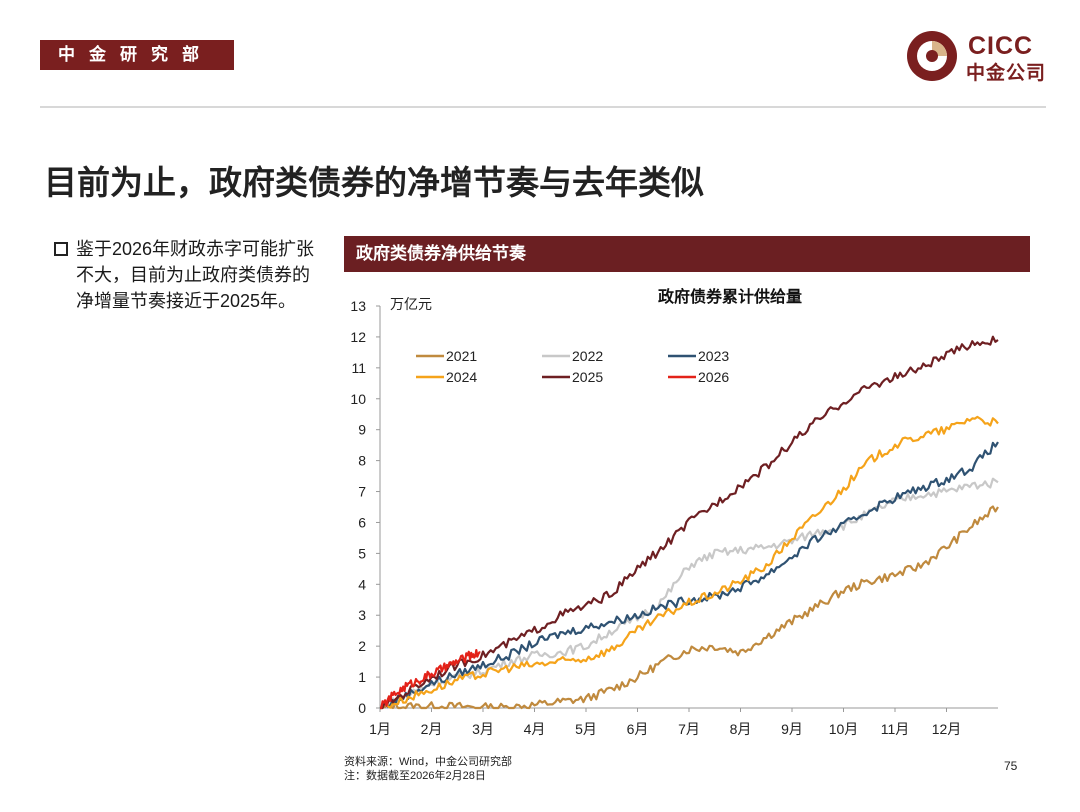 The width and height of the screenshot is (1080, 812). Describe the element at coordinates (362, 430) in the screenshot. I see `y-tick-label: 9` at that location.